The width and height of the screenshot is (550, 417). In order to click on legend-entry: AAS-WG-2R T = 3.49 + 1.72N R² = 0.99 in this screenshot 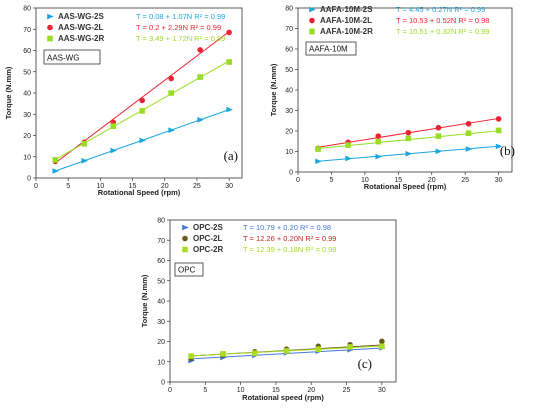, I will do `click(136, 38)`.